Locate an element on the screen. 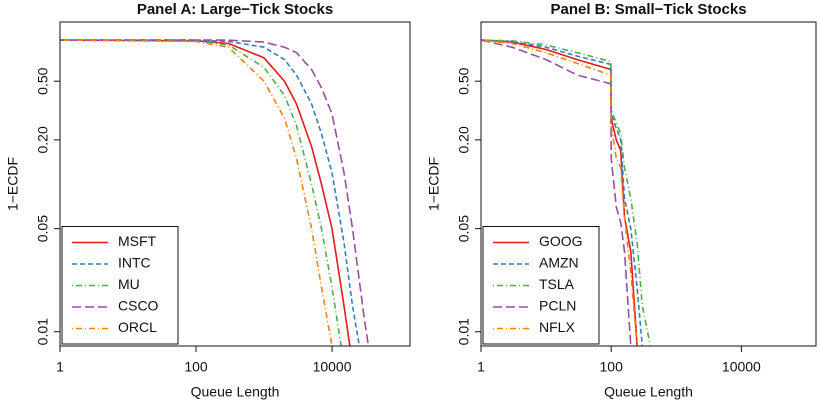 This screenshot has height=404, width=820. chart-title: Panel A: Large−Tick Stocks is located at coordinates (235, 9).